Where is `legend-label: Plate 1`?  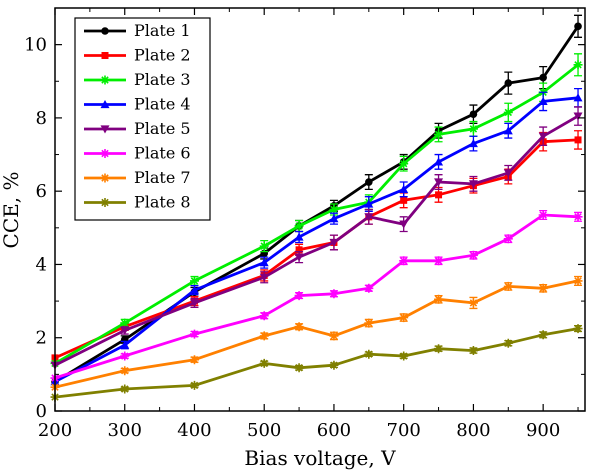 legend-label: Plate 1 is located at coordinates (162, 30).